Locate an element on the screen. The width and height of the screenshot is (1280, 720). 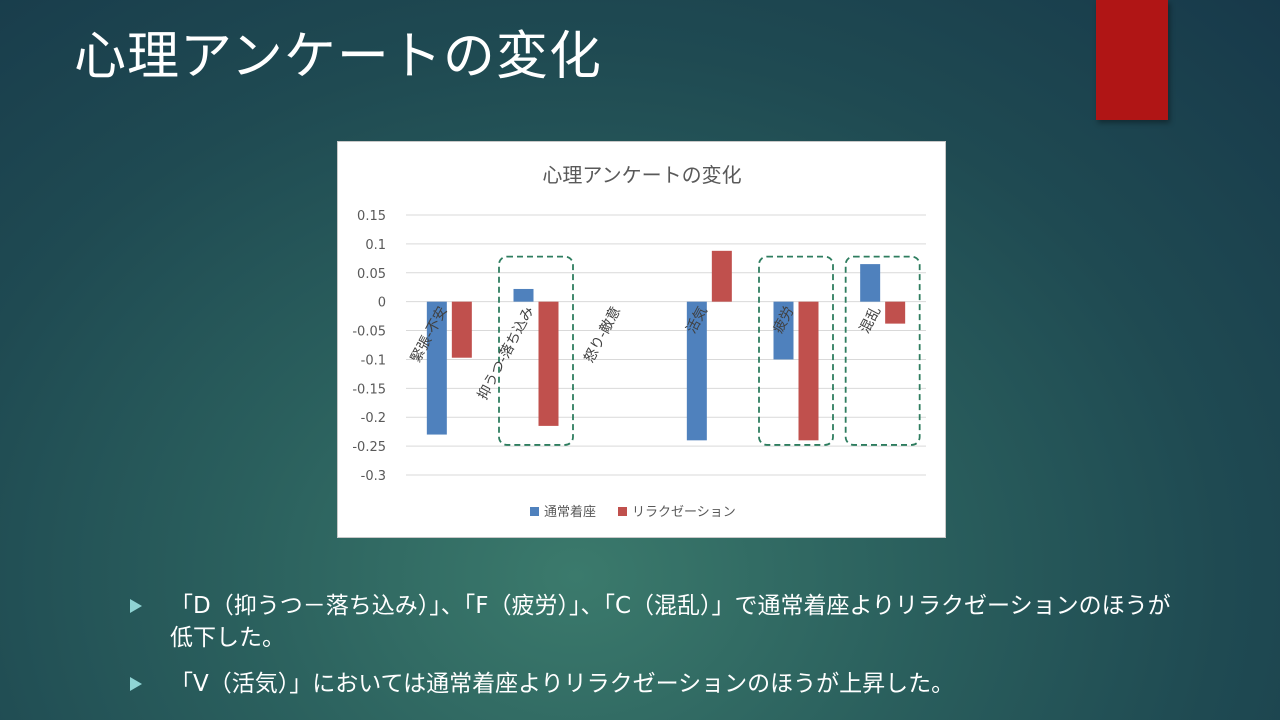
slide-title: 心理アンケートの変化 is located at coordinates (338, 57).